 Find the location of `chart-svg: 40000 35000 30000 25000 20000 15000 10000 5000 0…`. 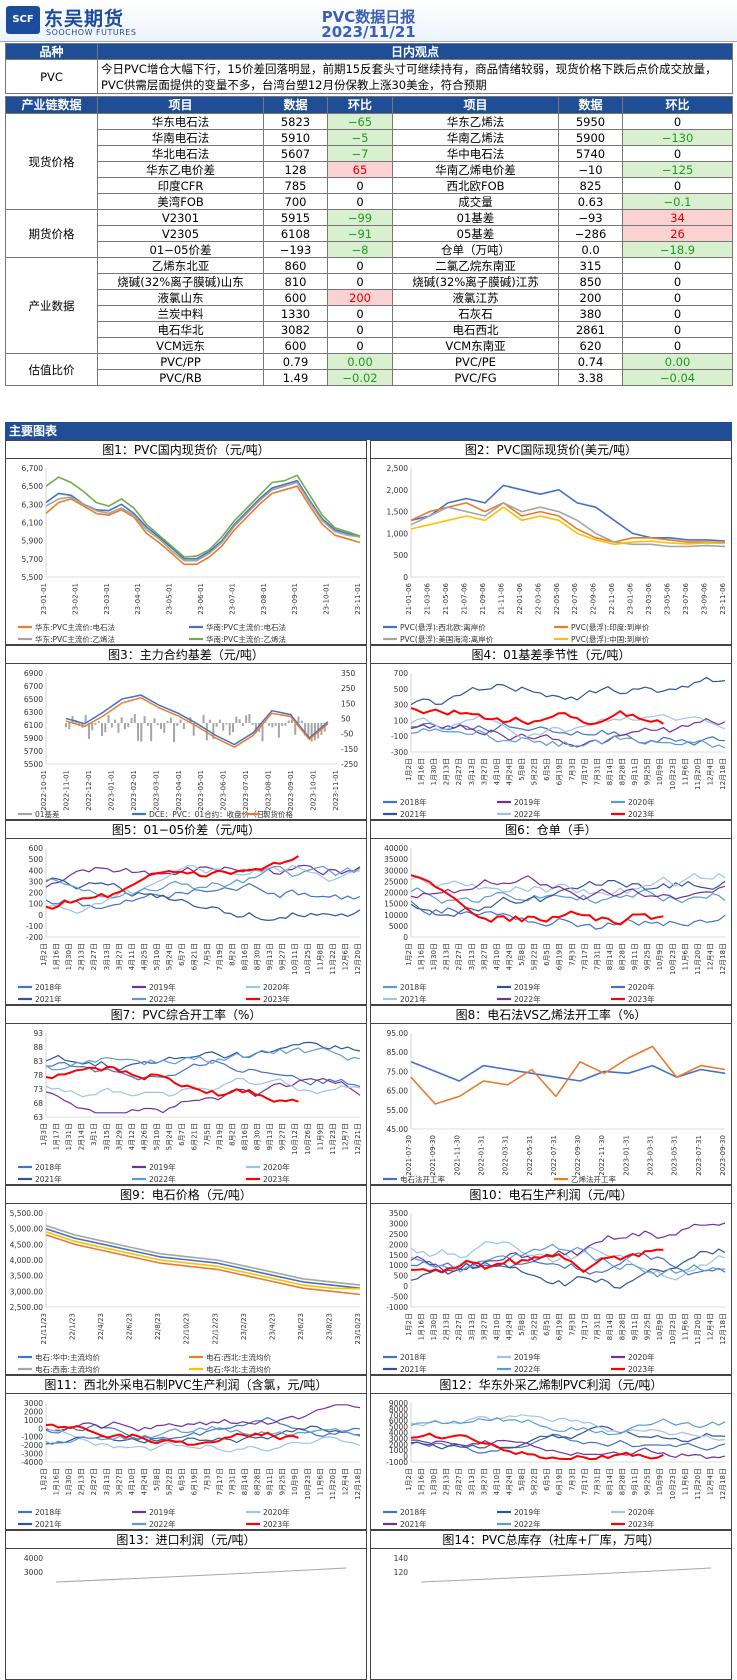

chart-svg: 40000 35000 30000 25000 20000 15000 10000 5000 0… is located at coordinates (555, 924).